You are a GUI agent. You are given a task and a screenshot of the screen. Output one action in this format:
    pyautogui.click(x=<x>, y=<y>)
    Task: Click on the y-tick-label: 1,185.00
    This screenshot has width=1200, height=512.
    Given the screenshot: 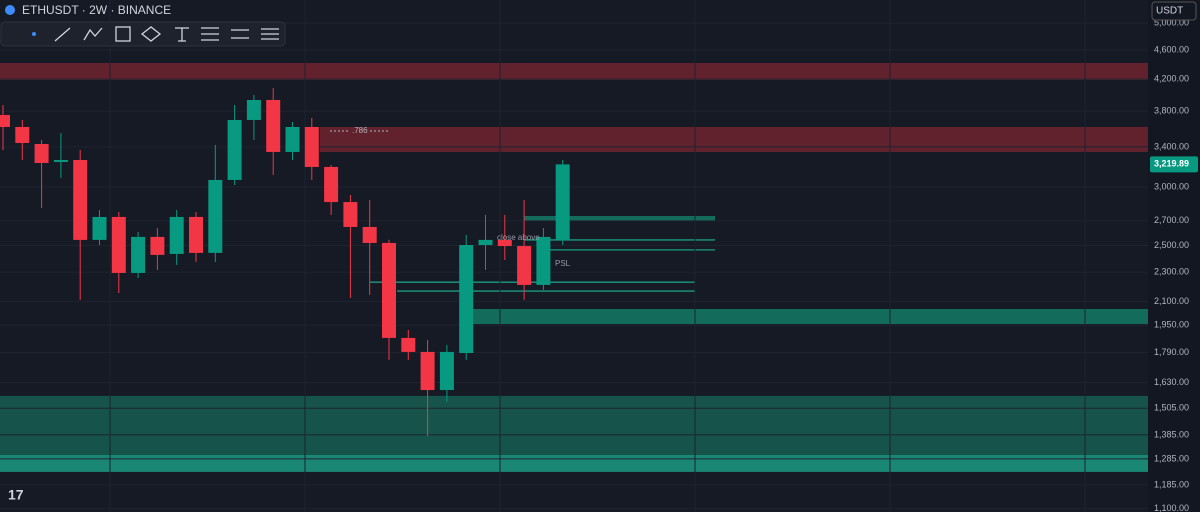 What is the action you would take?
    pyautogui.click(x=1171, y=484)
    